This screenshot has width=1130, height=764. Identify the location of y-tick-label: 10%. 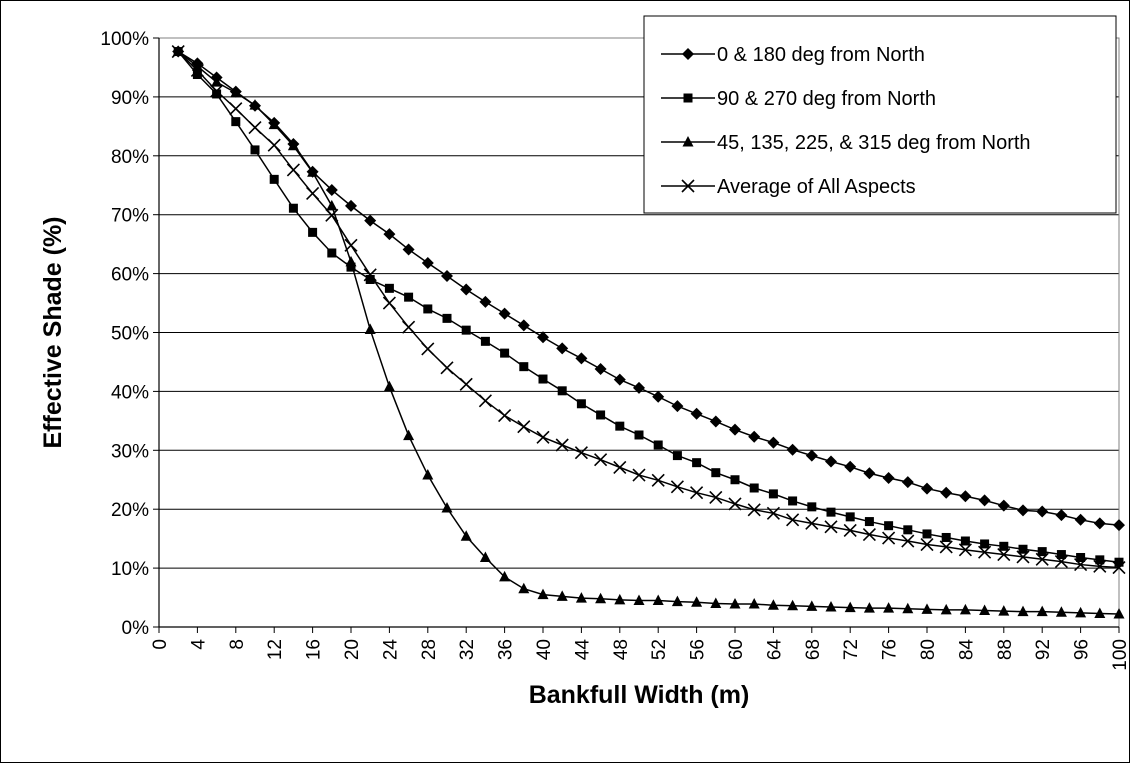
(130, 569).